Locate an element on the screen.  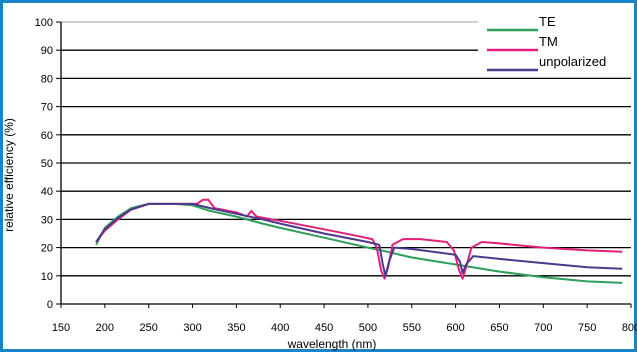
x-tick-label: 800 is located at coordinates (629, 328).